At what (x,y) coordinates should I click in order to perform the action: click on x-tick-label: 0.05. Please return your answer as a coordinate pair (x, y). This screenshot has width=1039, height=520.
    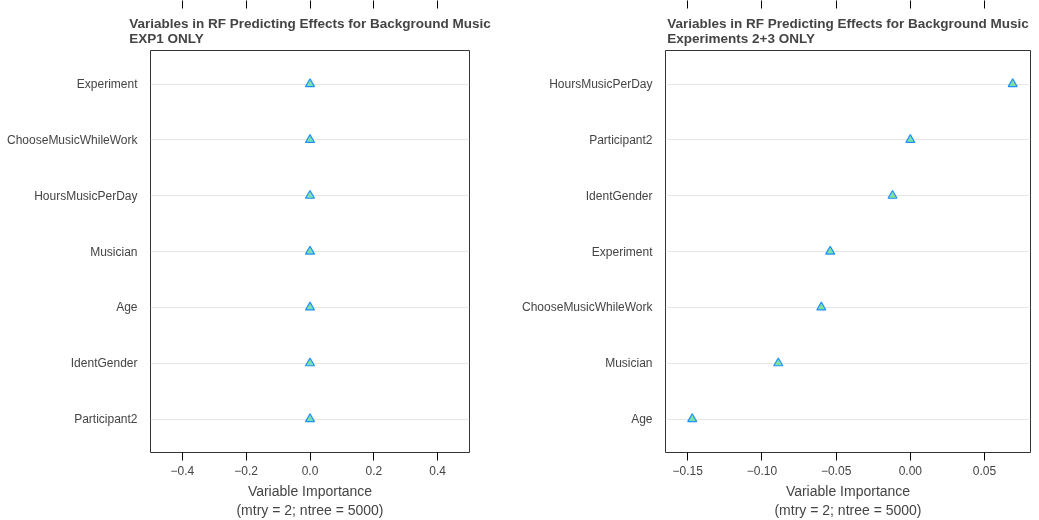
    Looking at the image, I should click on (984, 470).